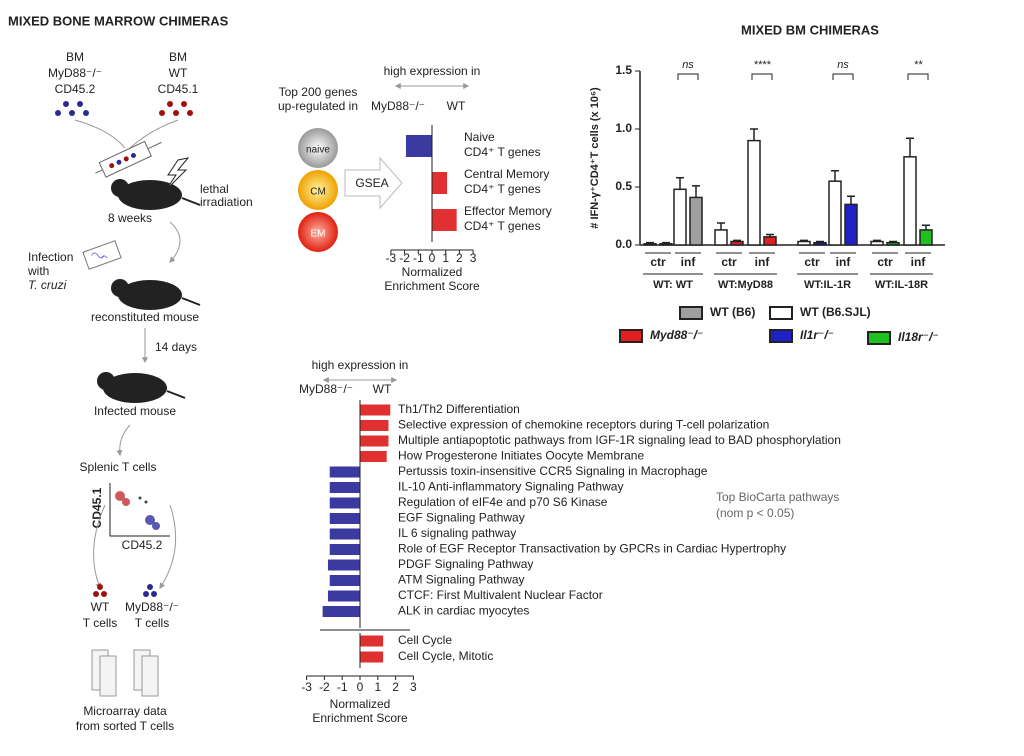  Describe the element at coordinates (226, 202) in the screenshot. I see `label: irradiation` at that location.